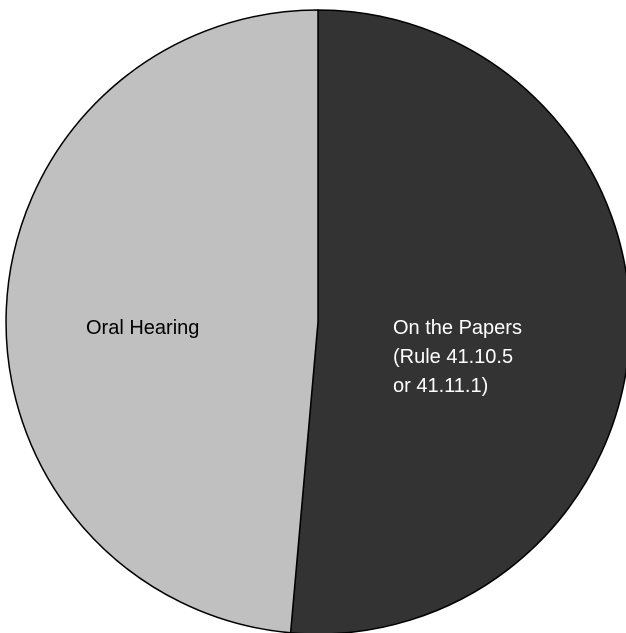  What do you see at coordinates (440, 386) in the screenshot?
I see `pie-slice-label-line: or 41.11.1)` at bounding box center [440, 386].